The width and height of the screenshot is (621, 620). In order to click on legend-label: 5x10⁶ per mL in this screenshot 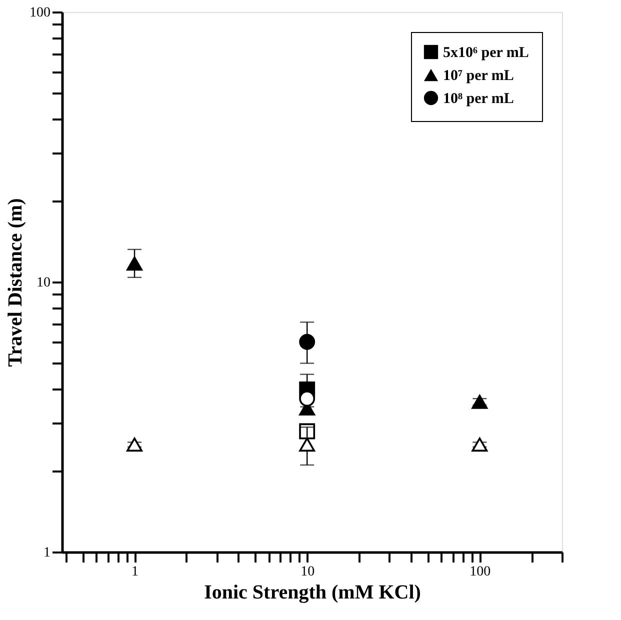, I will do `click(486, 53)`.